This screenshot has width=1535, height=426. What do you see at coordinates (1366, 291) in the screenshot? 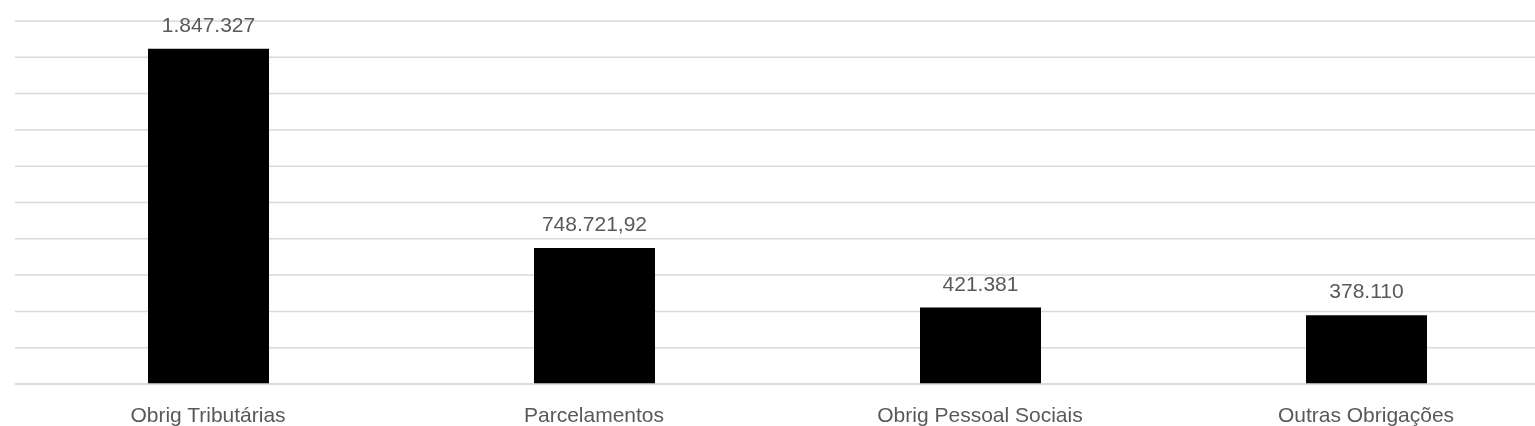
I see `data-label: 378.110` at bounding box center [1366, 291].